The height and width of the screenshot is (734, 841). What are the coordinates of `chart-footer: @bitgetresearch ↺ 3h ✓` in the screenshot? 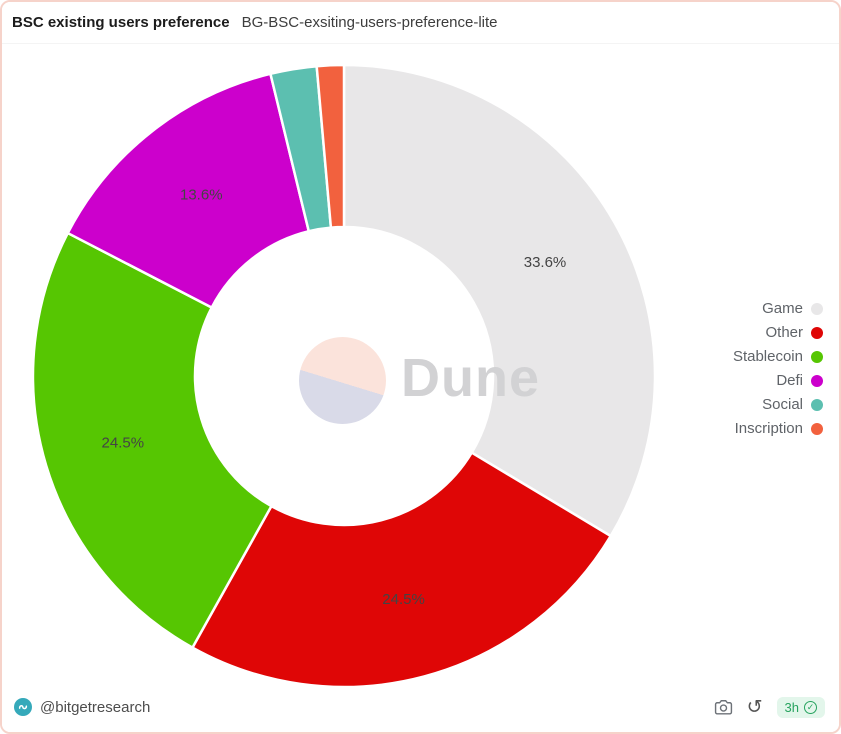 It's located at (420, 709).